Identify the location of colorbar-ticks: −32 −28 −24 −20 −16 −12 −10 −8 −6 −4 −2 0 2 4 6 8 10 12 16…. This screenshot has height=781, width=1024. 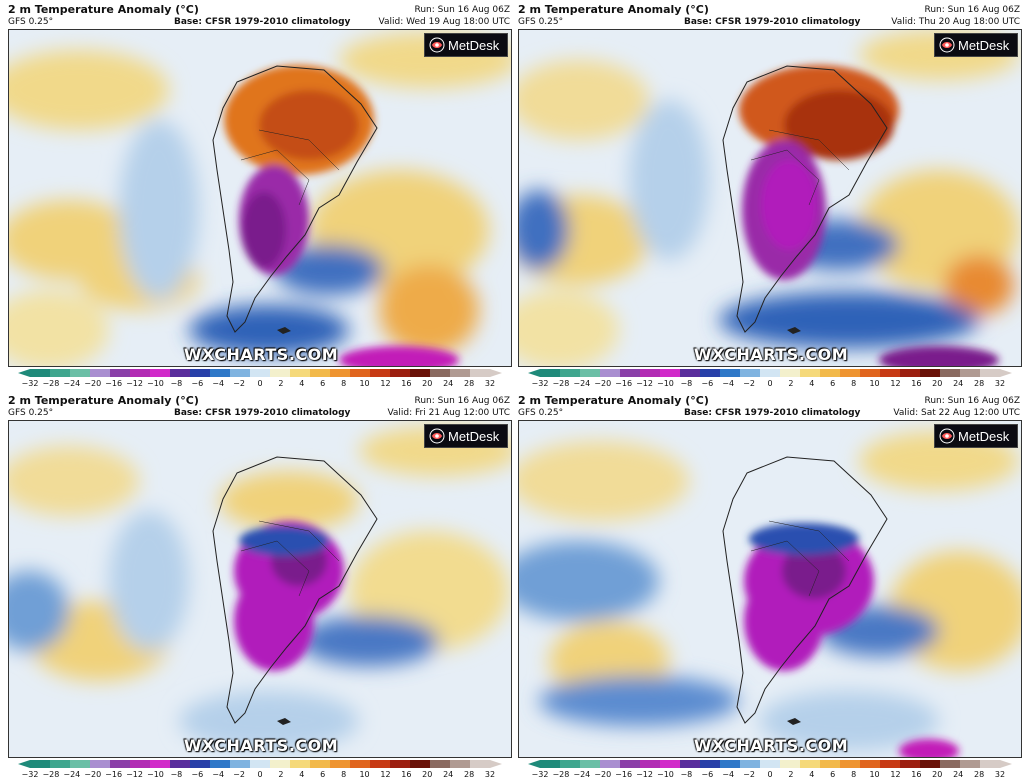
(259, 385).